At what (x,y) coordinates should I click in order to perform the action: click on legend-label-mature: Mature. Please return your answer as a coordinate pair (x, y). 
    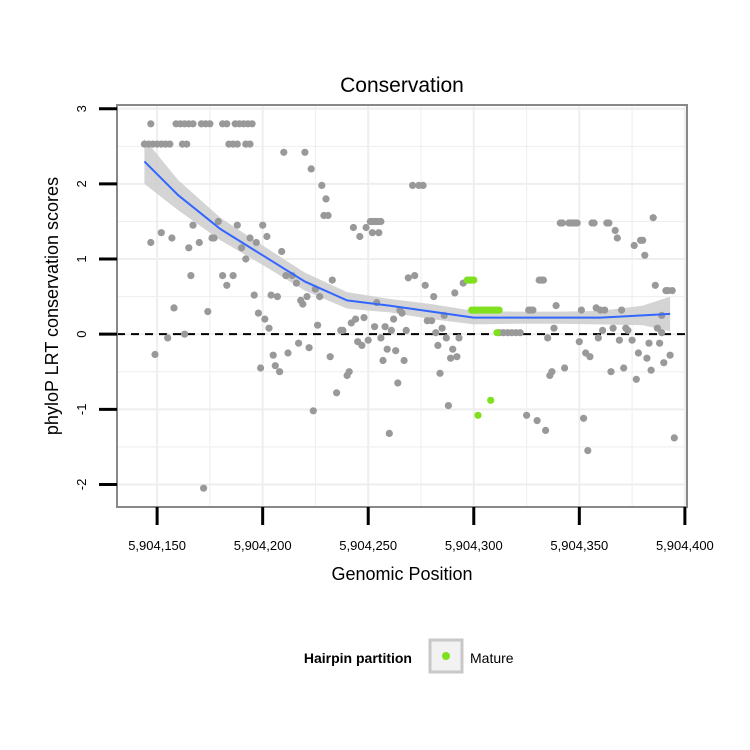
    Looking at the image, I should click on (492, 658).